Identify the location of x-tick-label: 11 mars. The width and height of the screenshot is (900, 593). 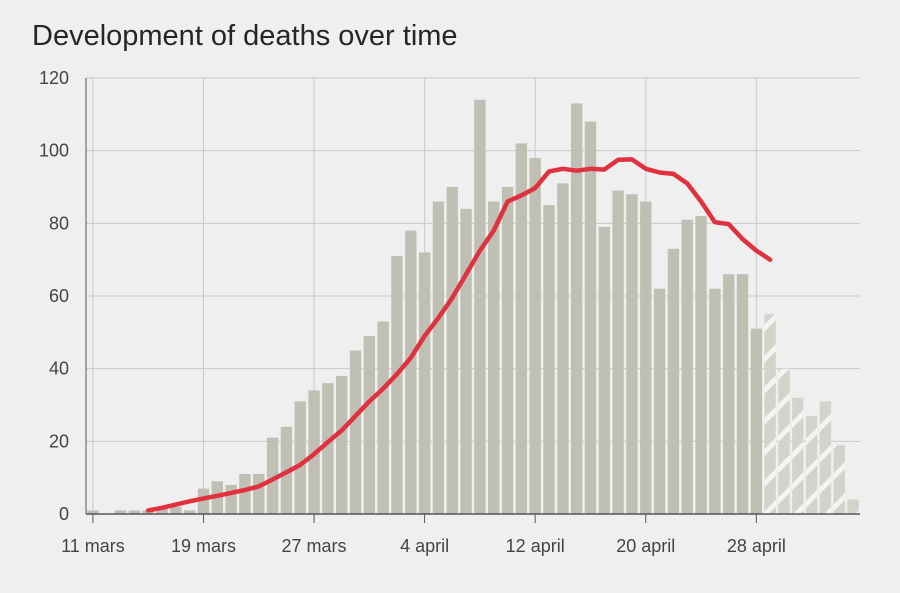
(93, 546).